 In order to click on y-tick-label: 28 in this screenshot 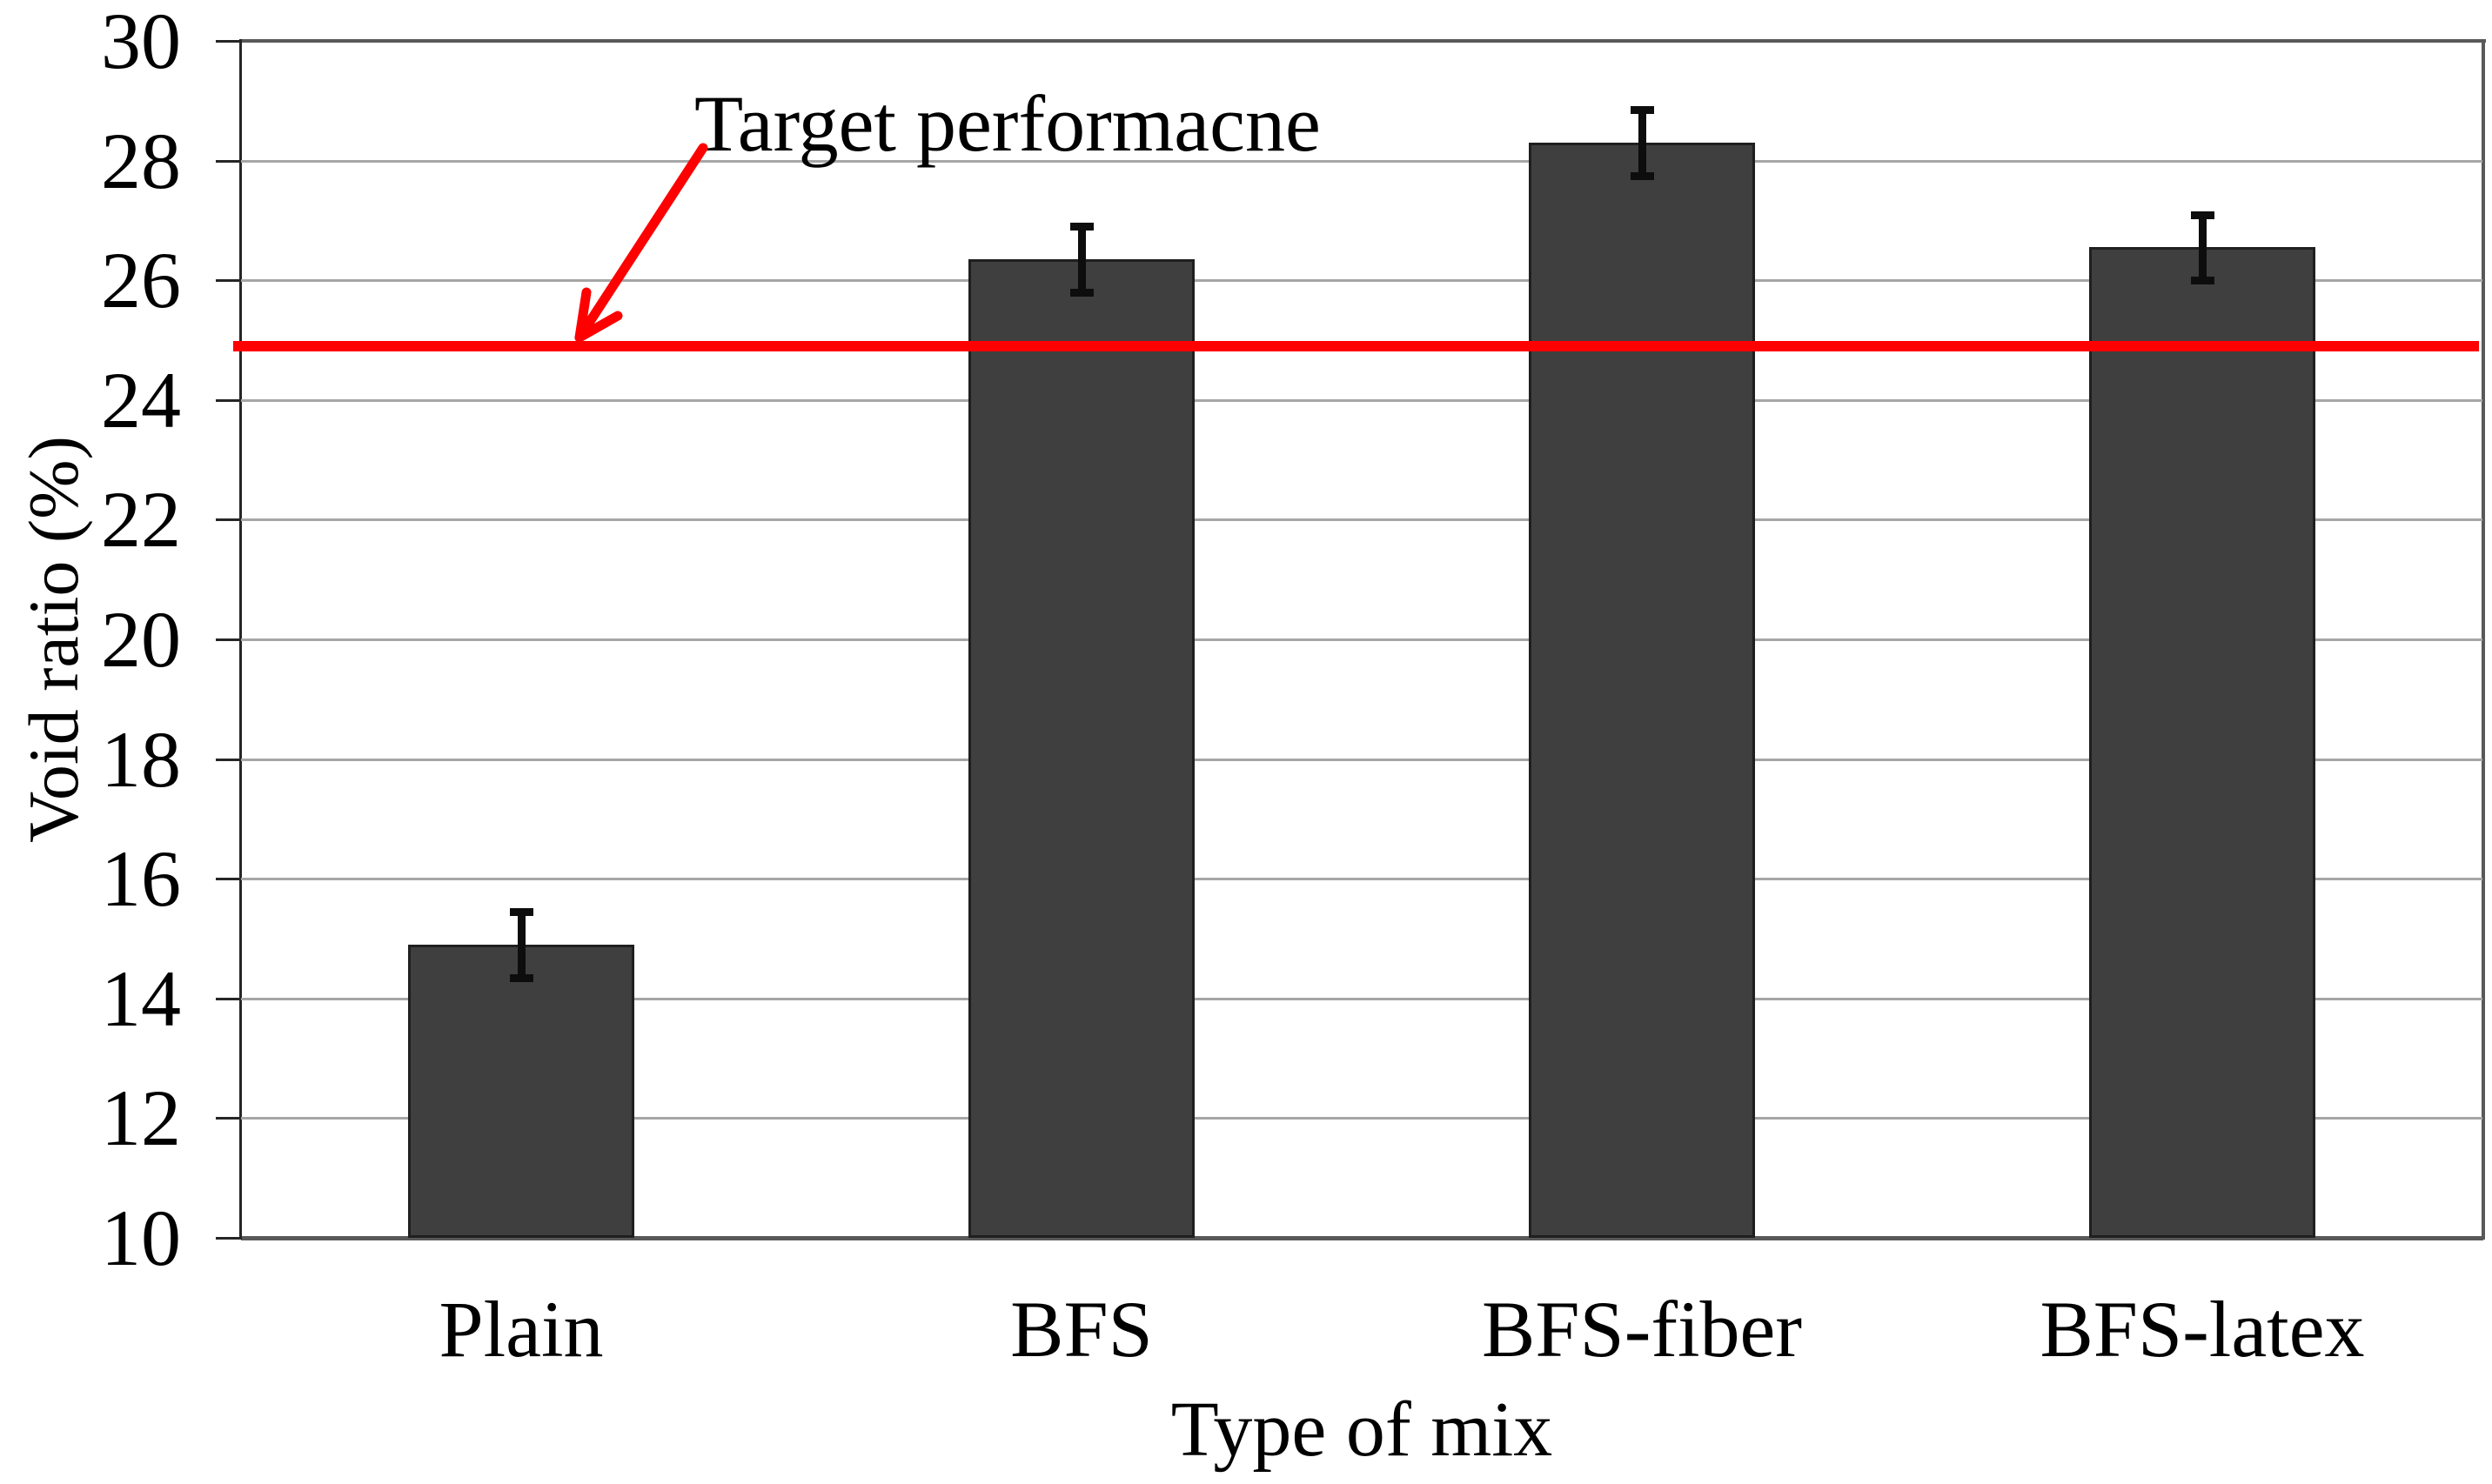, I will do `click(141, 160)`.